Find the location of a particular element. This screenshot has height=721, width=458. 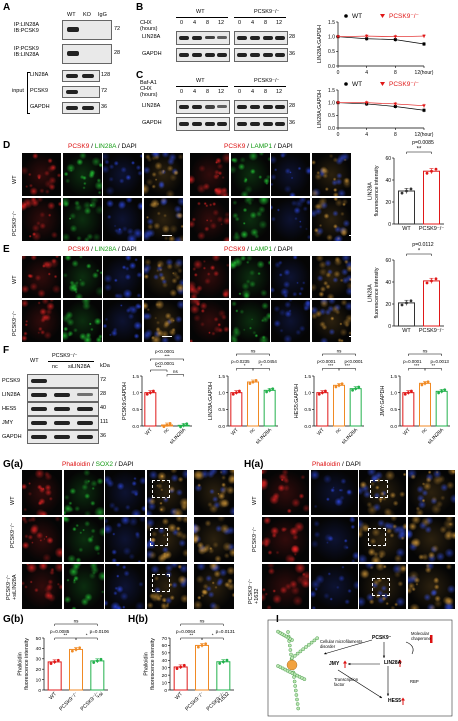

a-row-pcsk9: PCSK9 is located at coordinates (39, 91).